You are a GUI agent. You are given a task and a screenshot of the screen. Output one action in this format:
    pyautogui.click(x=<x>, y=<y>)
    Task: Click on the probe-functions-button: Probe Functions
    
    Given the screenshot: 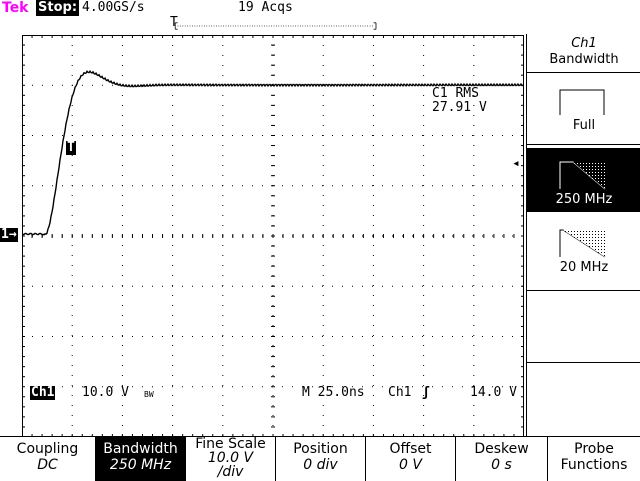 What is the action you would take?
    pyautogui.click(x=594, y=457)
    